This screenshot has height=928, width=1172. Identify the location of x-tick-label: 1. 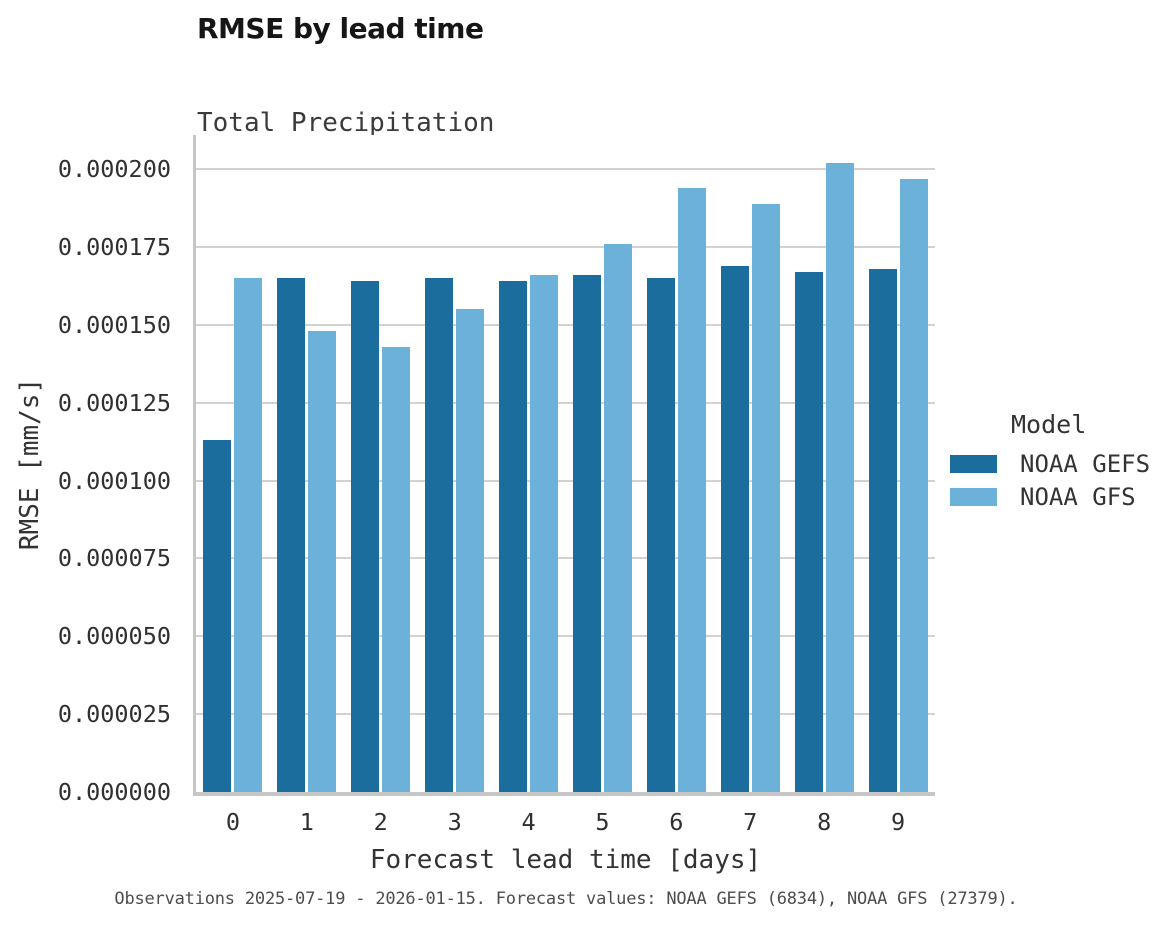
(306, 822).